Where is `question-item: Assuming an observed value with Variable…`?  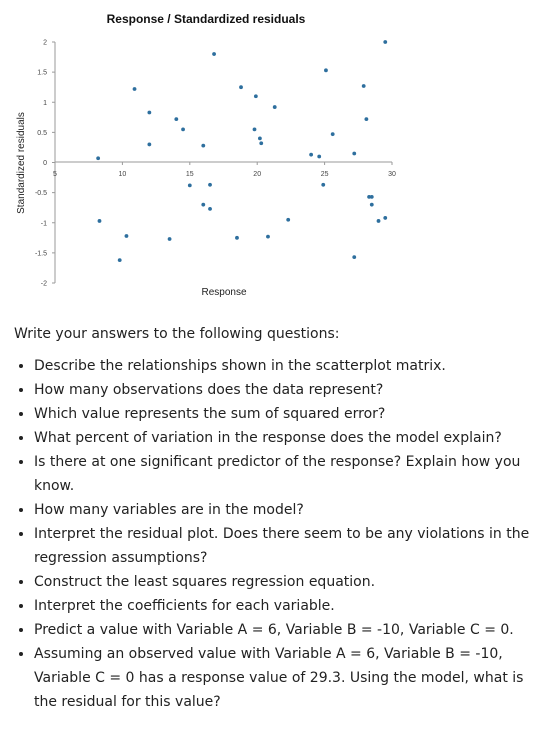 question-item: Assuming an observed value with Variable… is located at coordinates (291, 678).